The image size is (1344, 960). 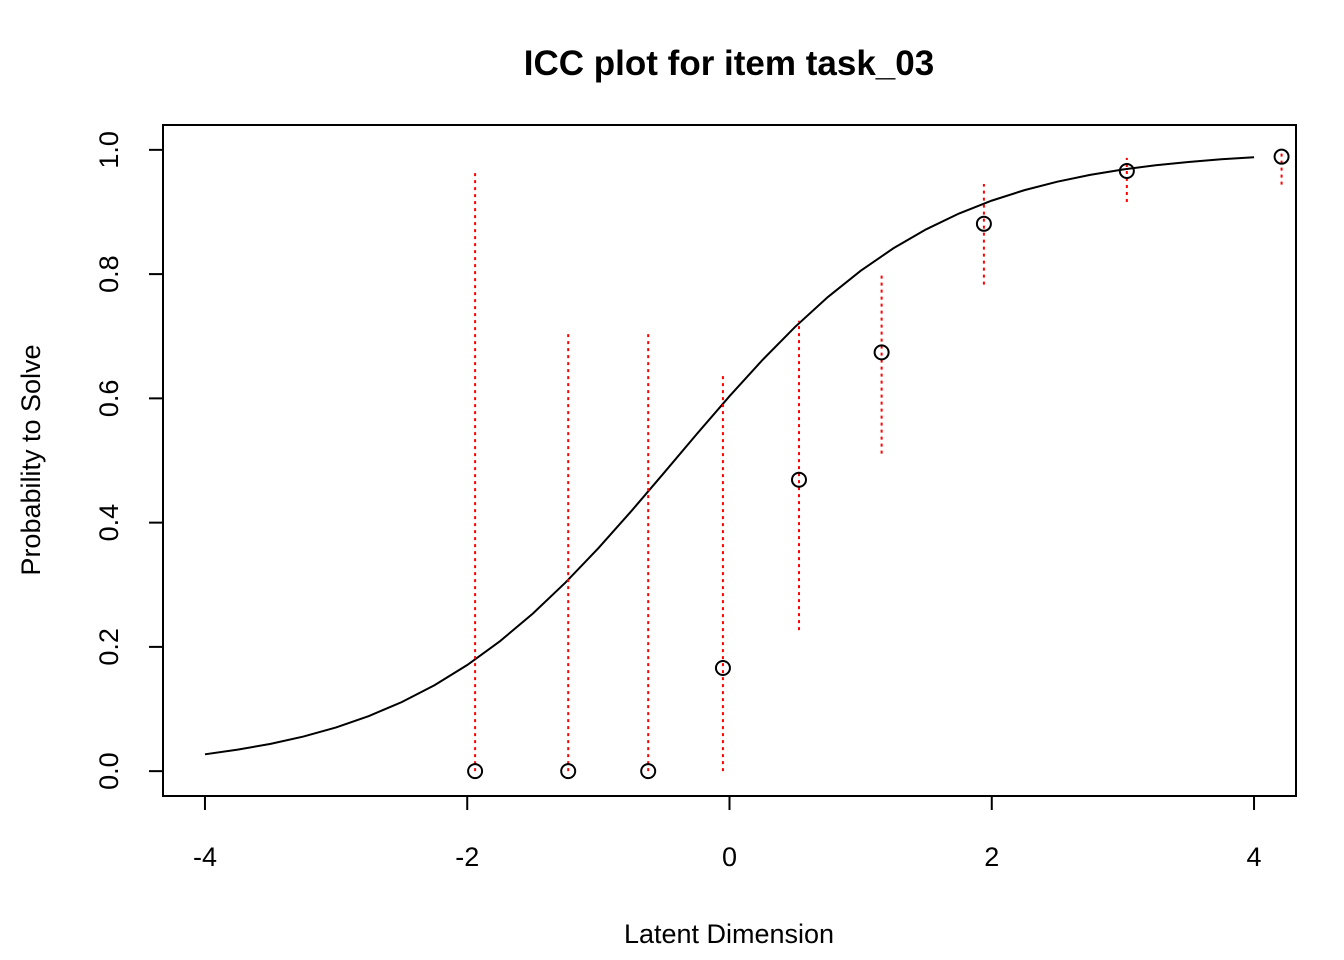 I want to click on y-tick-label: 0.2, so click(x=109, y=647).